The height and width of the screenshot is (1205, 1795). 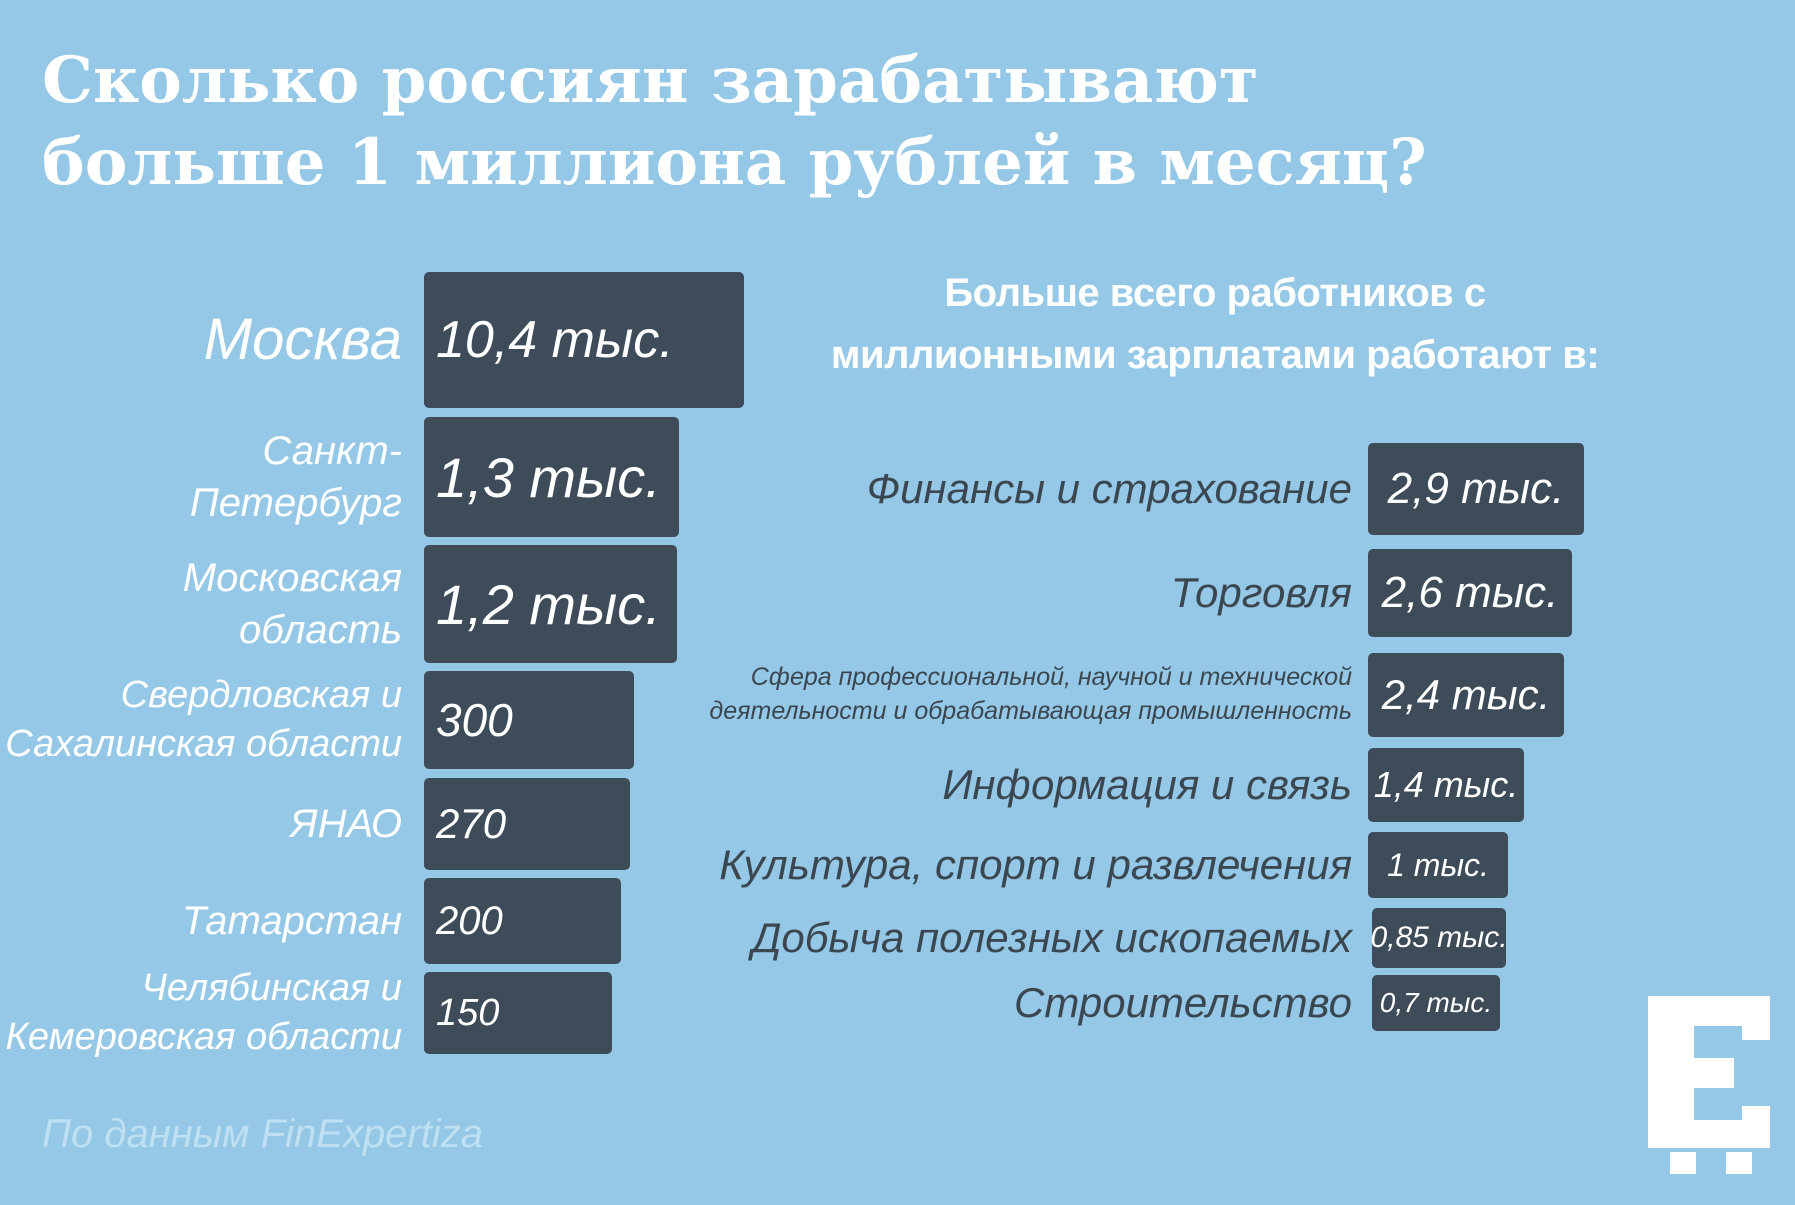 What do you see at coordinates (1147, 784) in the screenshot?
I see `industry-label-line: Информация и связь` at bounding box center [1147, 784].